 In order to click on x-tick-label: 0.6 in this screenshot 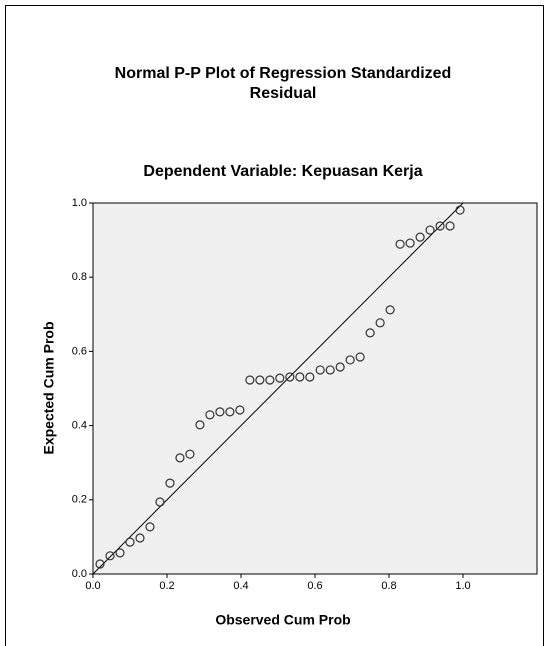, I will do `click(314, 586)`.